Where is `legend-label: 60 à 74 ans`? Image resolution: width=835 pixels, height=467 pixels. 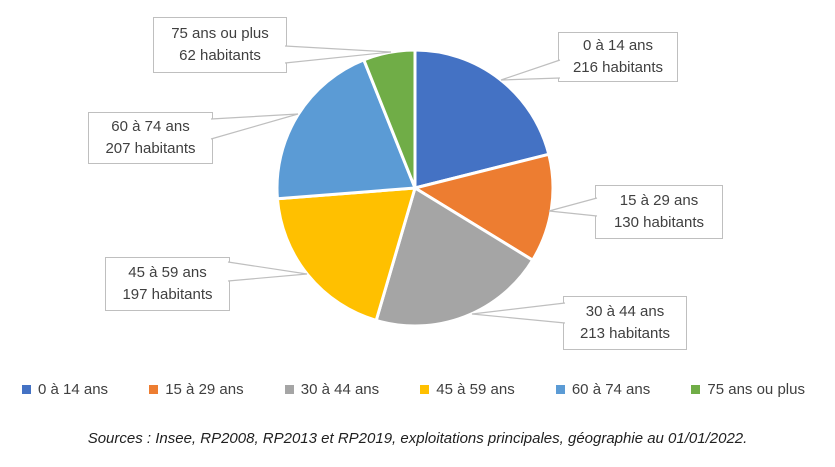 legend-label: 60 à 74 ans is located at coordinates (611, 389).